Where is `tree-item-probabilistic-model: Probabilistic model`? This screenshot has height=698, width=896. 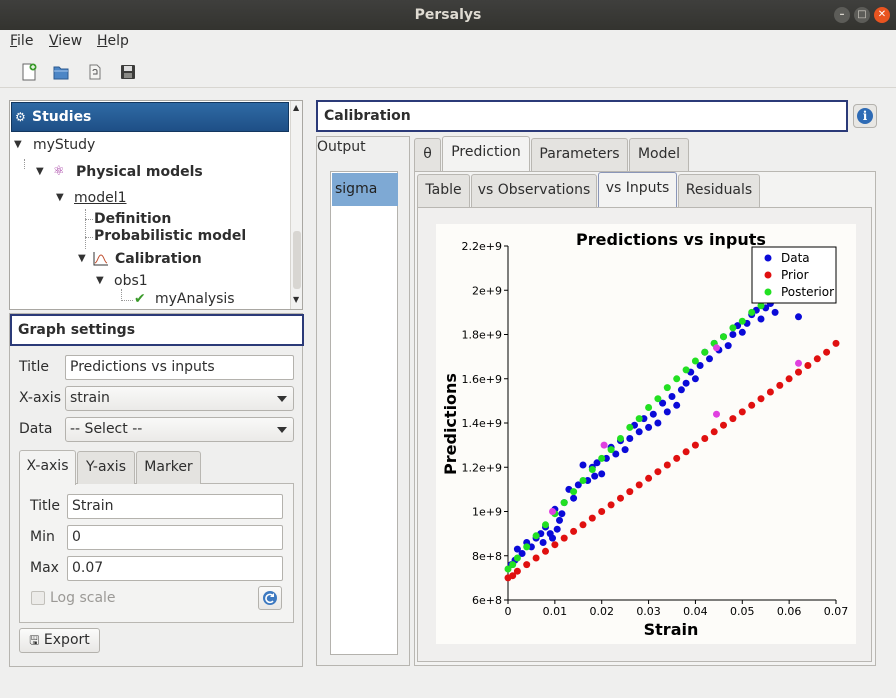
tree-item-probabilistic-model: Probabilistic model is located at coordinates (170, 236).